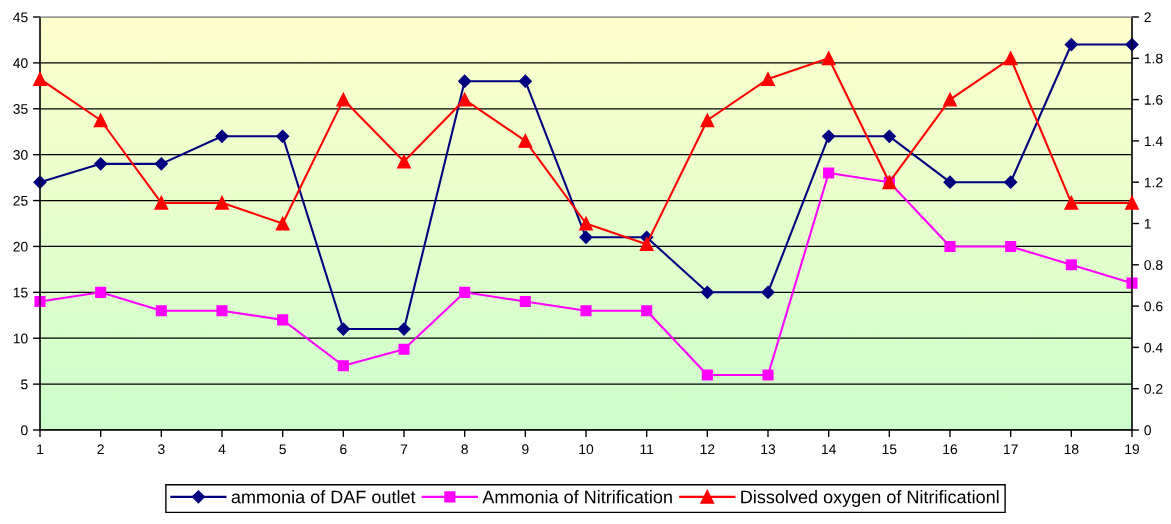 The height and width of the screenshot is (524, 1171). Describe the element at coordinates (829, 449) in the screenshot. I see `x-tick-label: 14` at that location.